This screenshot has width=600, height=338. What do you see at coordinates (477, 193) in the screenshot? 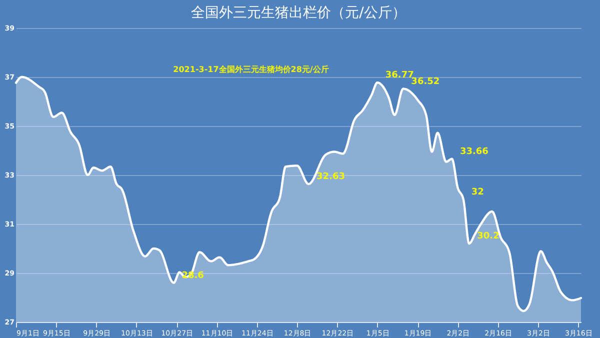
I see `annotation: 32` at bounding box center [477, 193].